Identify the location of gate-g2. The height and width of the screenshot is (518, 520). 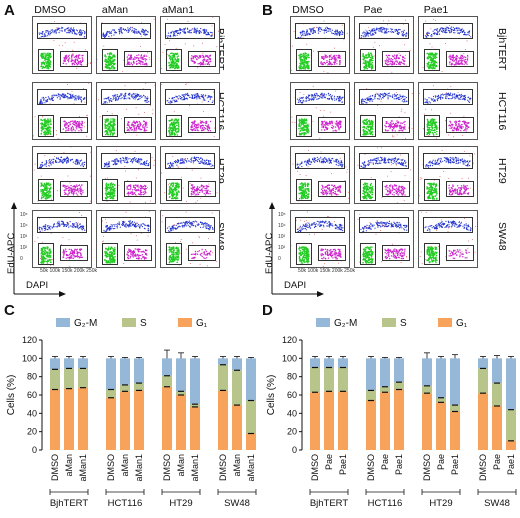
(138, 59).